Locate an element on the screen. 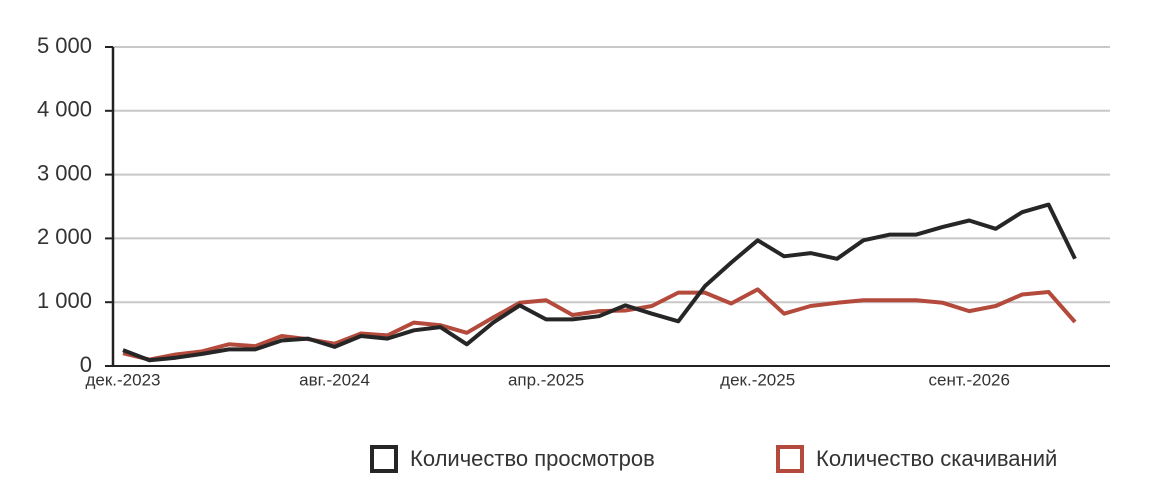  y-tick-label: 2 000 is located at coordinates (64, 236).